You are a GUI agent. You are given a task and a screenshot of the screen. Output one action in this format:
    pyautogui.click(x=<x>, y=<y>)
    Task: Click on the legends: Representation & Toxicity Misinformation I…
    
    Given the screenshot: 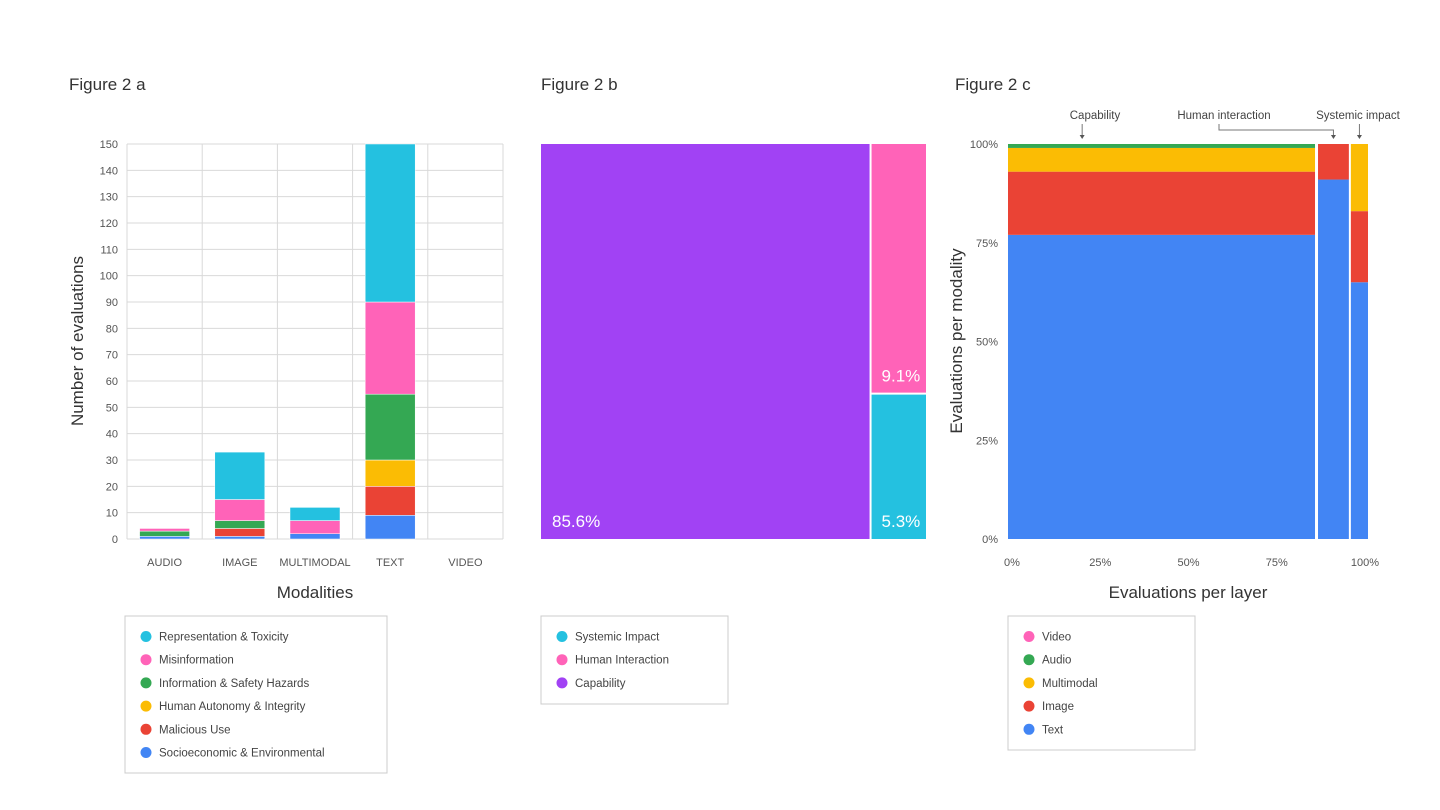 What is the action you would take?
    pyautogui.click(x=660, y=694)
    